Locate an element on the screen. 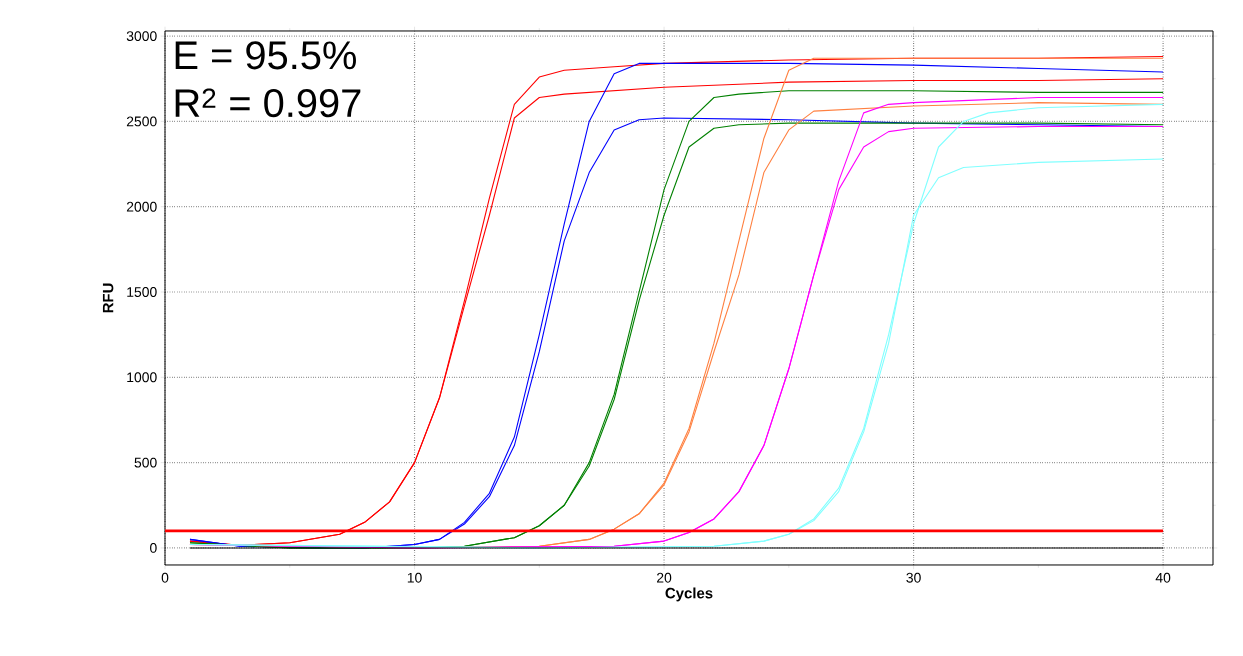 This screenshot has width=1243, height=656. y-tick-label: 2500 is located at coordinates (141, 121).